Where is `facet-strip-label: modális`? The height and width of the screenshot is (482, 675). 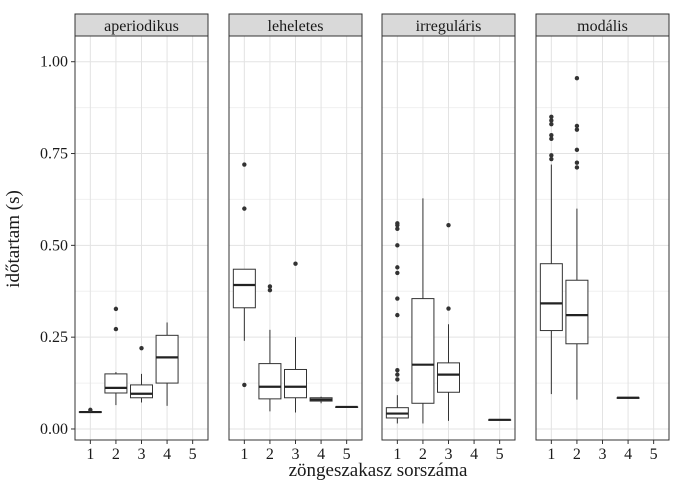 facet-strip-label: modális is located at coordinates (602, 26).